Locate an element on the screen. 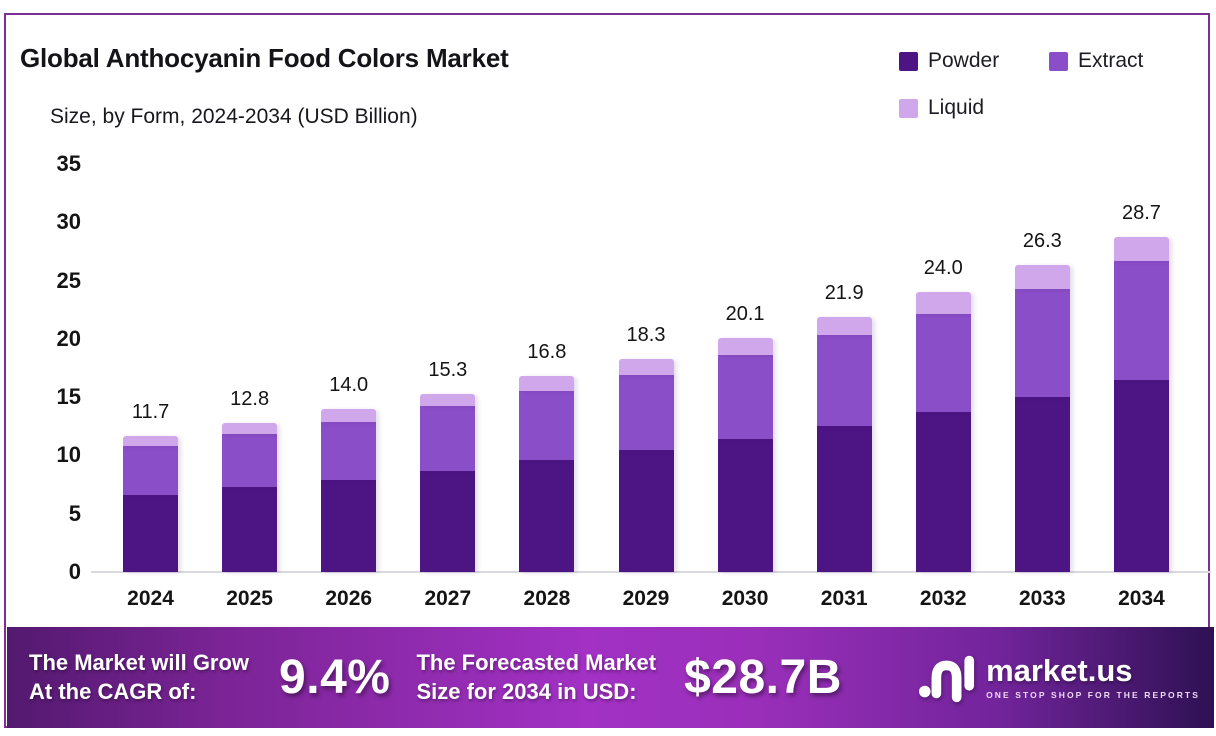 This screenshot has width=1216, height=736. legend-item-liquid: Liquid is located at coordinates (974, 108).